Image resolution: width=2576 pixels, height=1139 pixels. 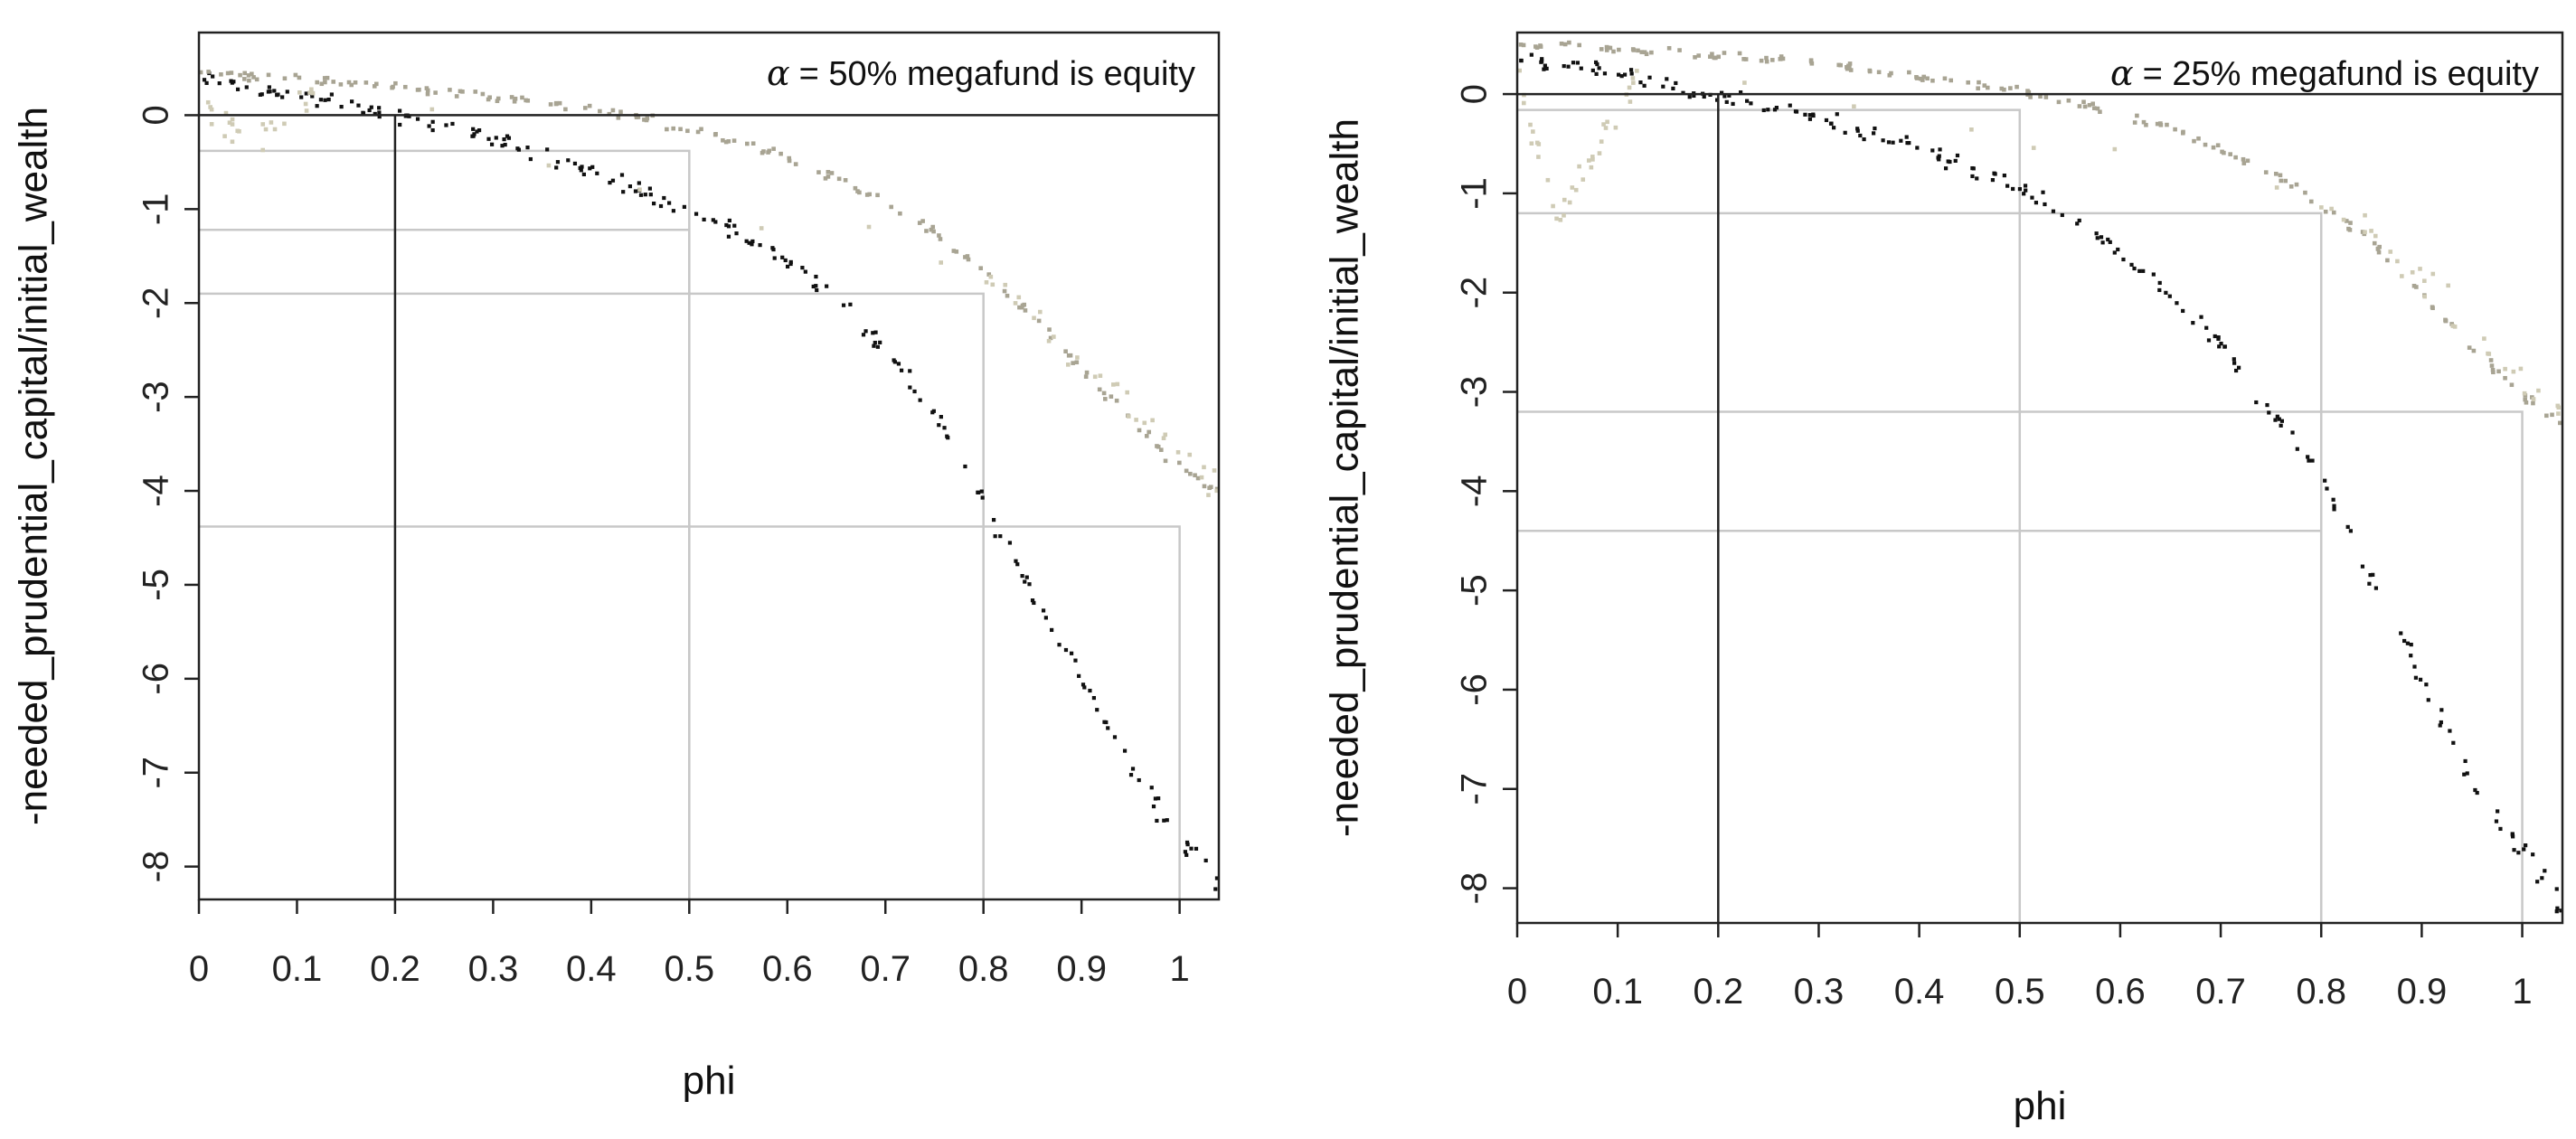 I want to click on y-tick-label: -8, so click(x=156, y=867).